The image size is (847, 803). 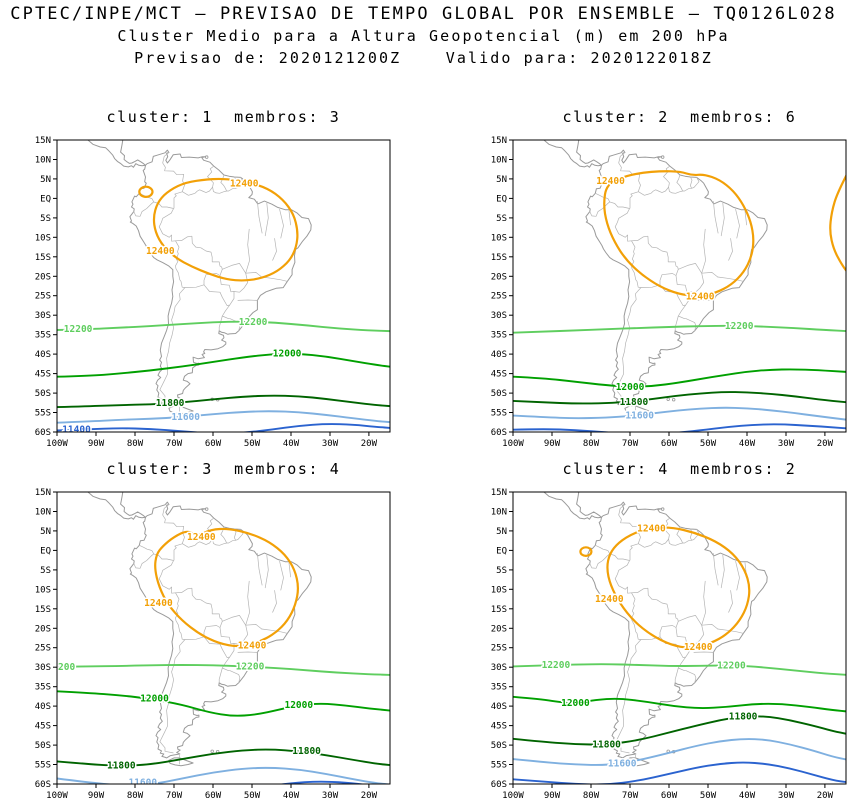 I want to click on lat-tick-label: EQ, so click(x=501, y=199).